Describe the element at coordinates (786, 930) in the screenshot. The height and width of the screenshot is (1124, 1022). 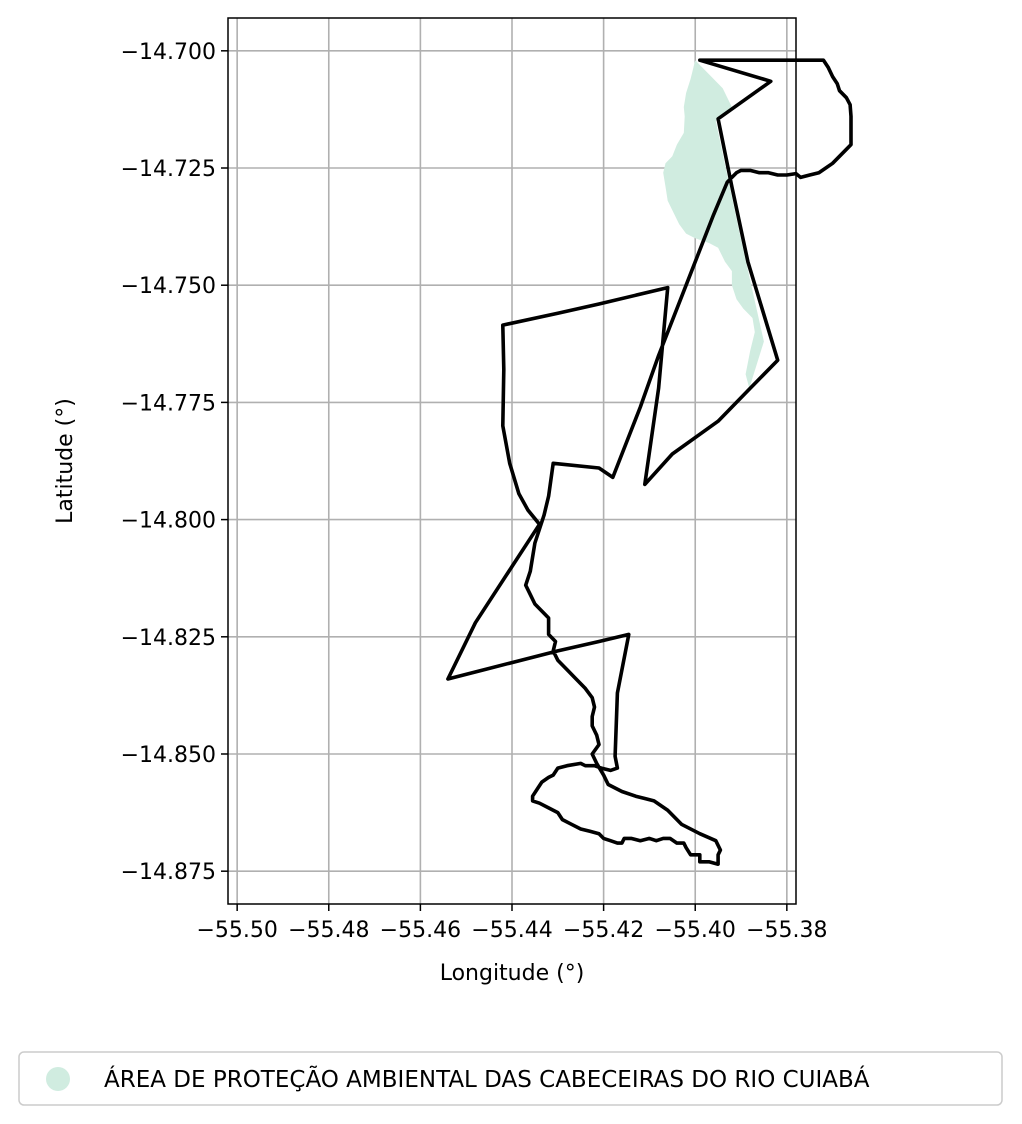
I see `x-tick-label: −55.38` at that location.